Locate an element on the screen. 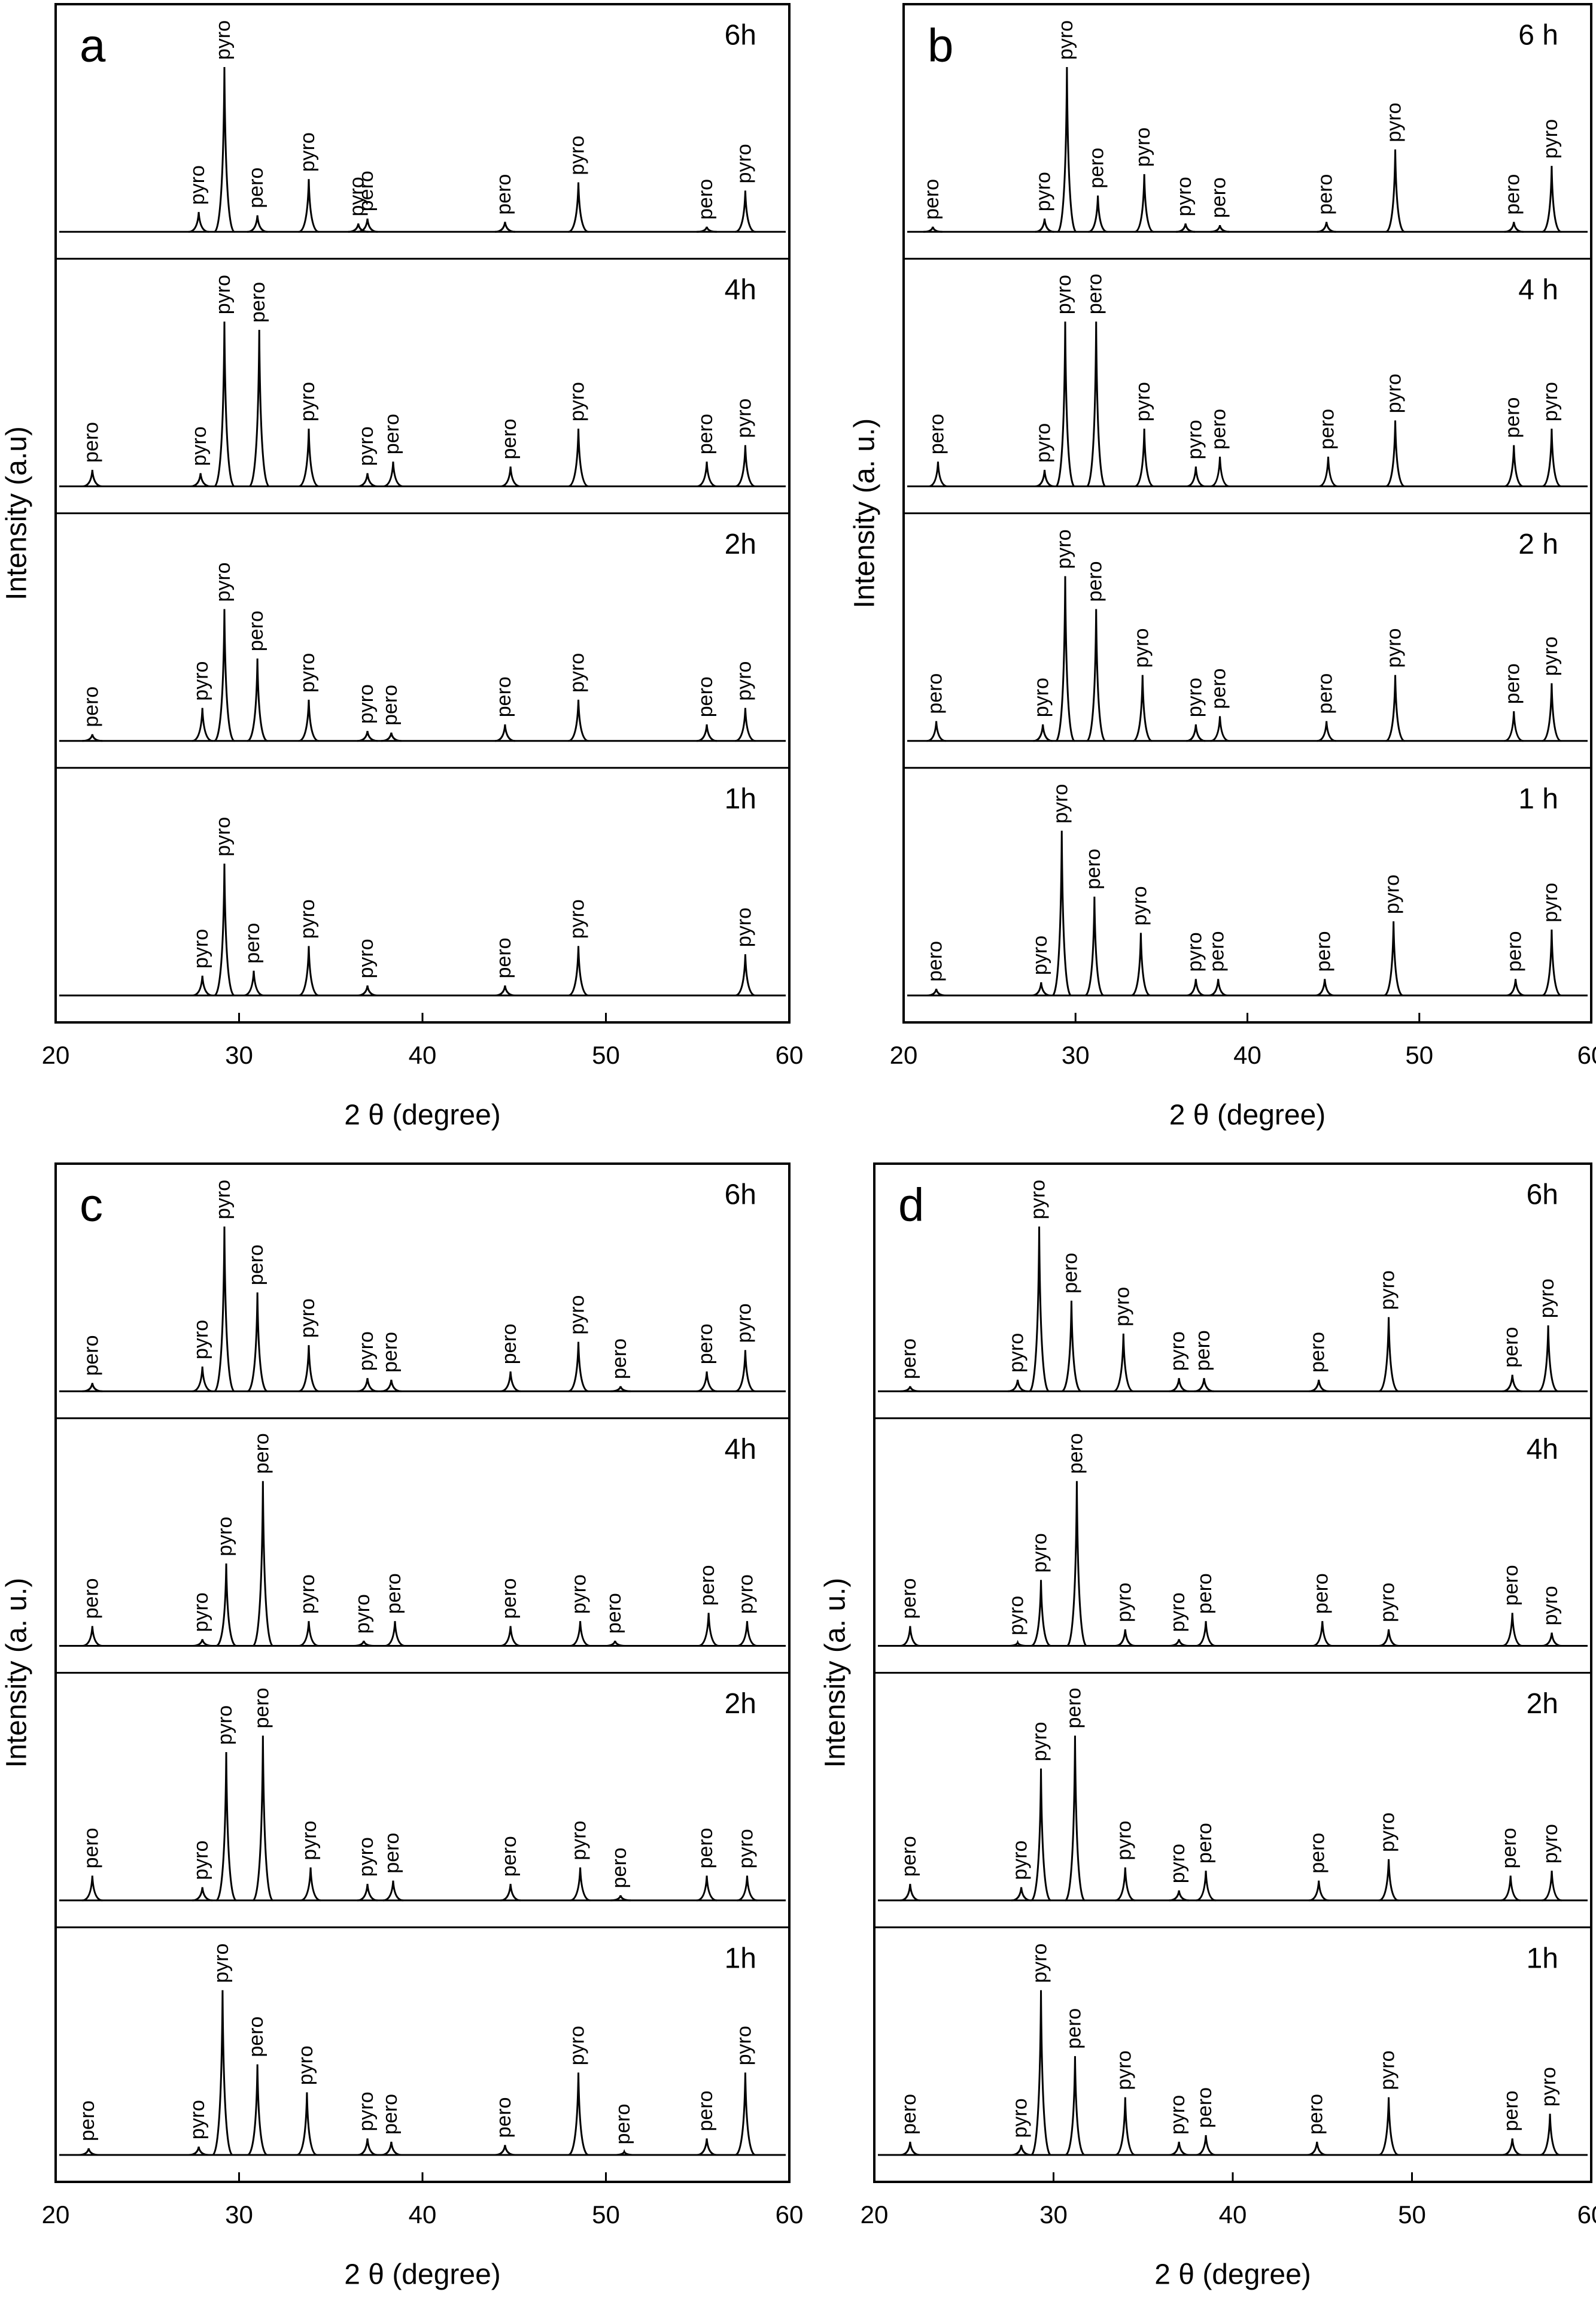 Image resolution: width=1596 pixels, height=2301 pixels. panel-label: a is located at coordinates (93, 45).